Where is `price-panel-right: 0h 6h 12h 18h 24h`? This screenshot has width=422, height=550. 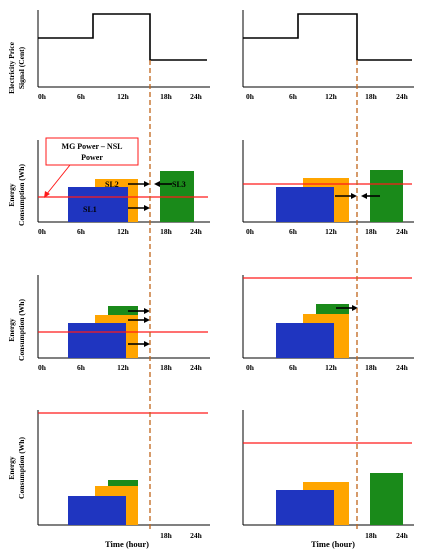
price-panel-right: 0h 6h 12h 18h 24h is located at coordinates (328, 55).